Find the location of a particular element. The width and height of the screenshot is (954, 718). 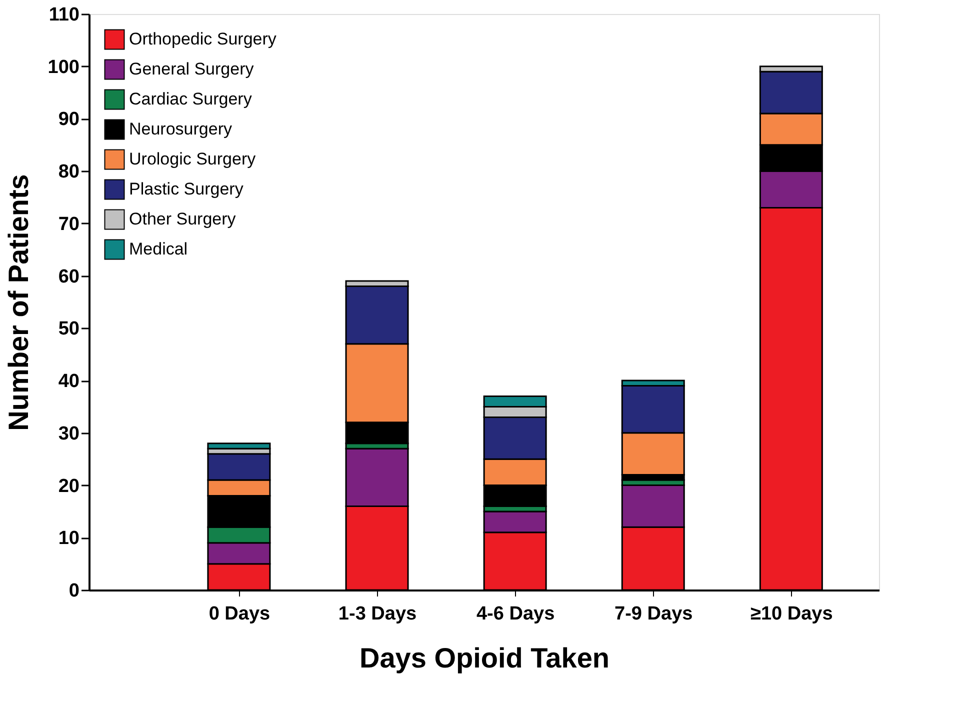

y-tick-label: 110 is located at coordinates (64, 15).